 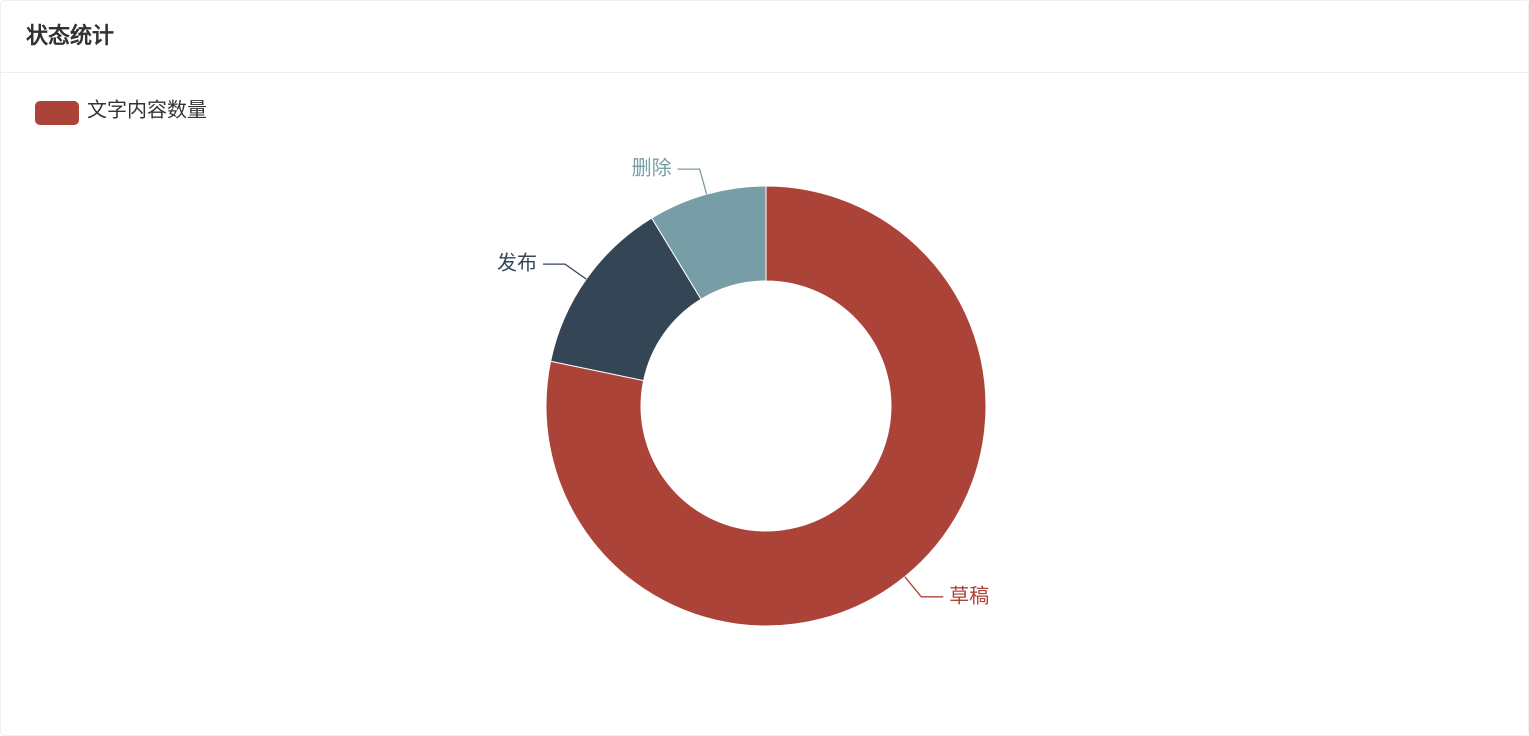 What do you see at coordinates (147, 110) in the screenshot?
I see `legend-label: 文字内容数量` at bounding box center [147, 110].